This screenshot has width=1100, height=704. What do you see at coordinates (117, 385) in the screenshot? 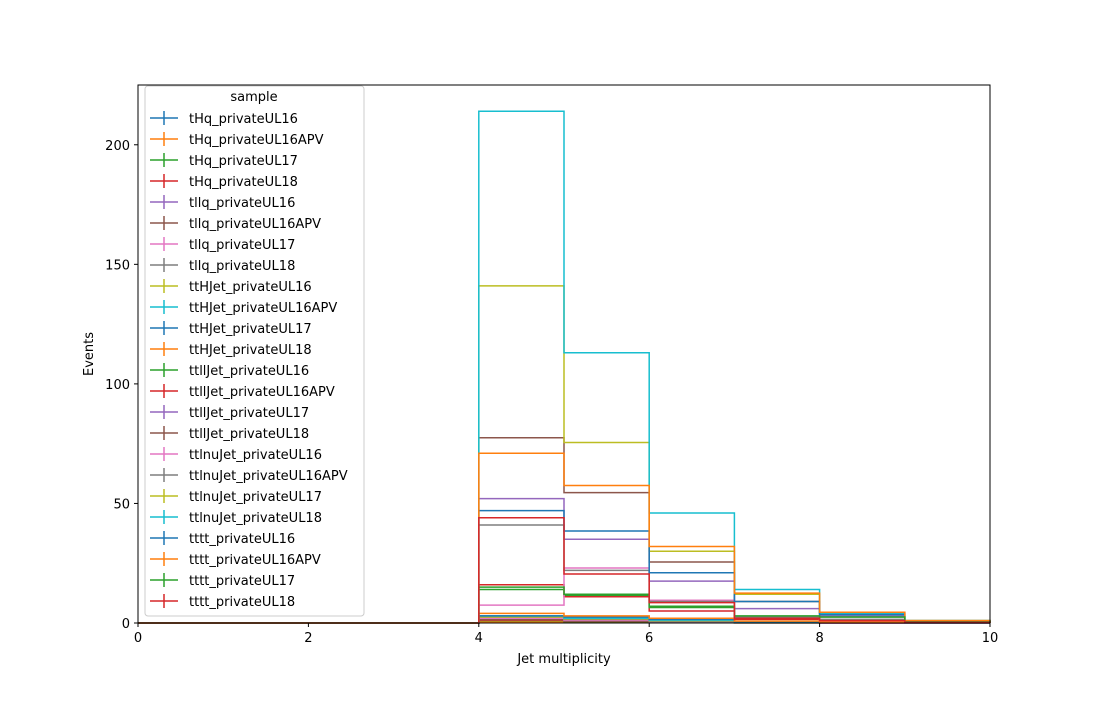
I see `y-tick-label: 100` at bounding box center [117, 385].